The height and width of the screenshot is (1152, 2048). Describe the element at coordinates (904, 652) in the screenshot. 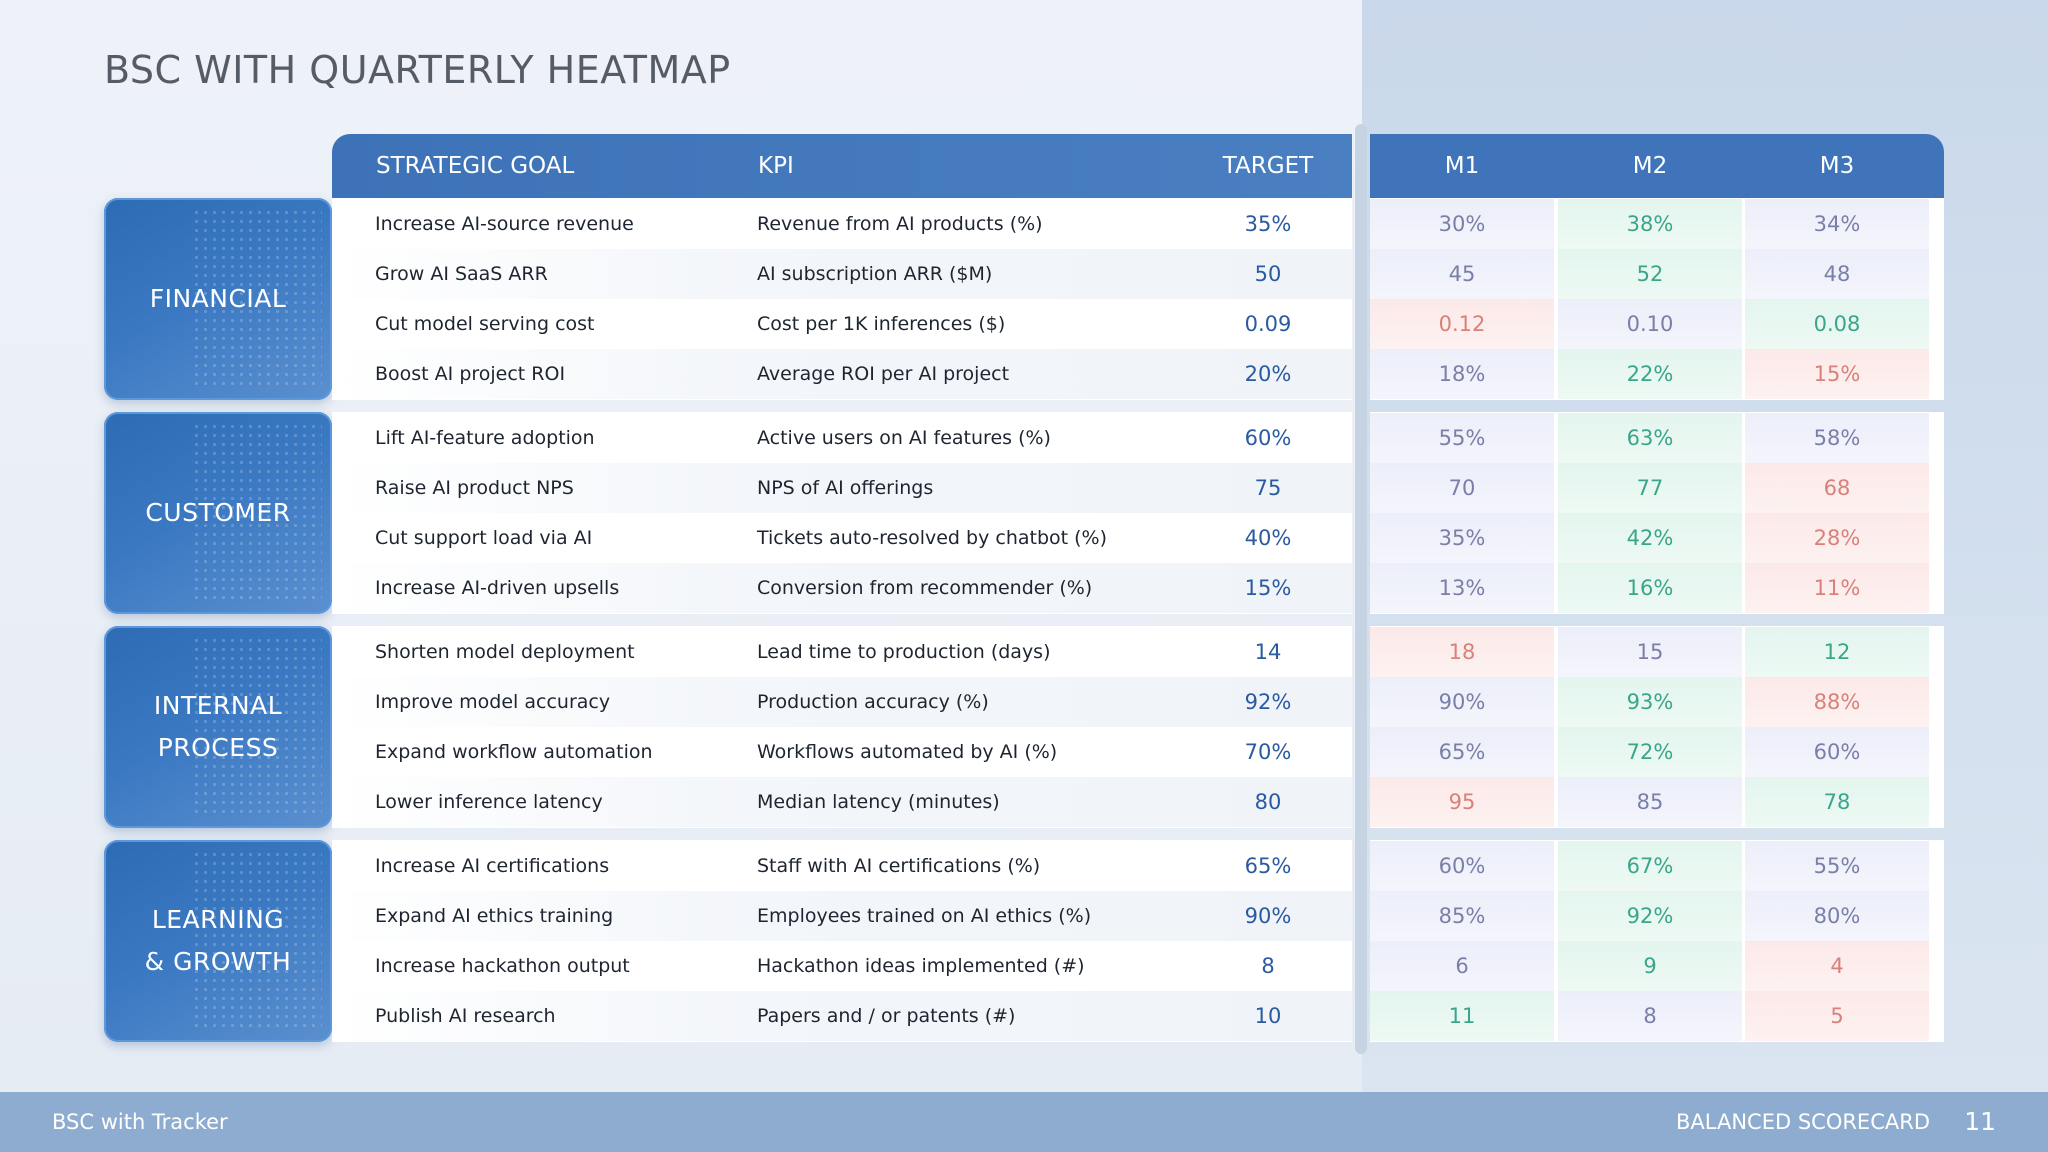

I see `kpi-cell: Lead time to production (days)` at that location.